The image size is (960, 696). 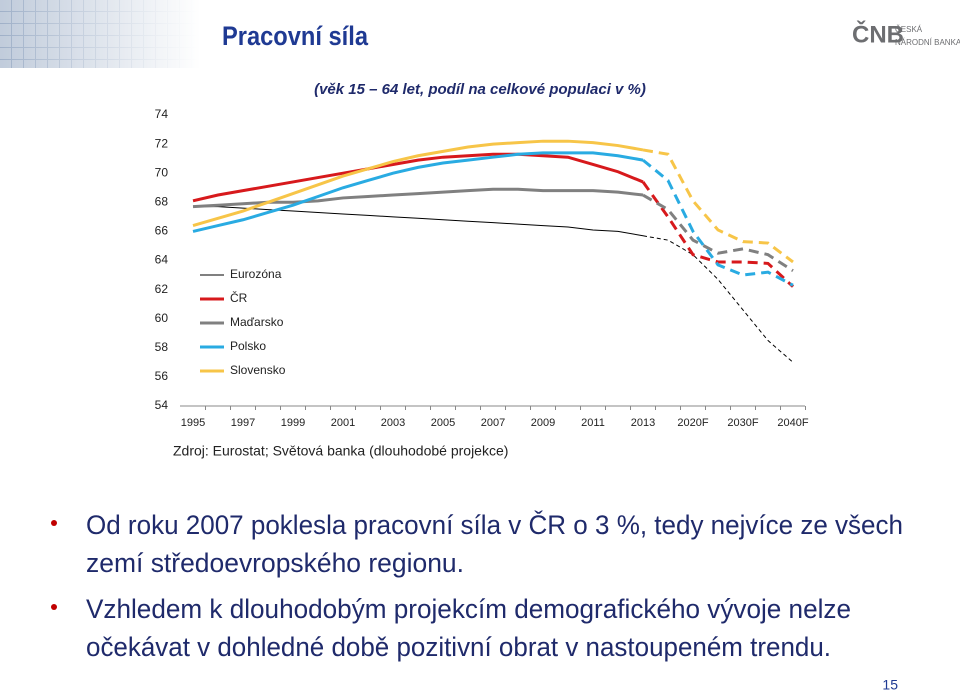 I want to click on y-tick-label: 70, so click(x=162, y=172).